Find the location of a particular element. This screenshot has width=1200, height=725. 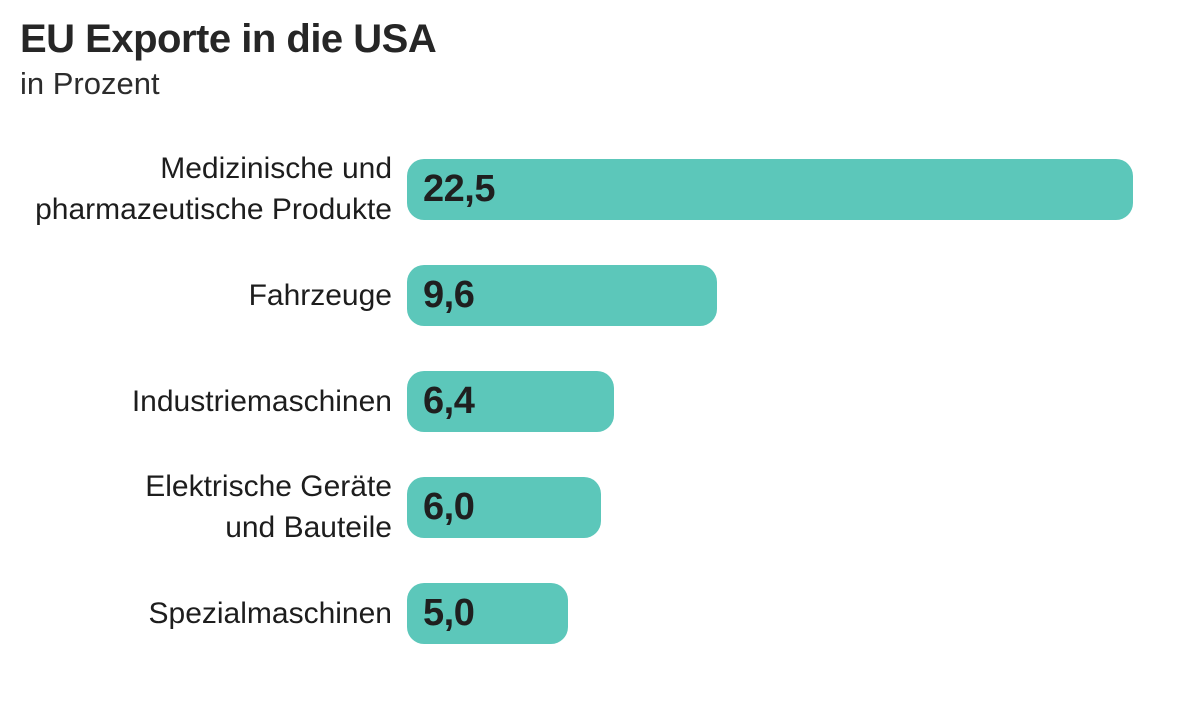

value-label: 22,5 is located at coordinates (459, 188).